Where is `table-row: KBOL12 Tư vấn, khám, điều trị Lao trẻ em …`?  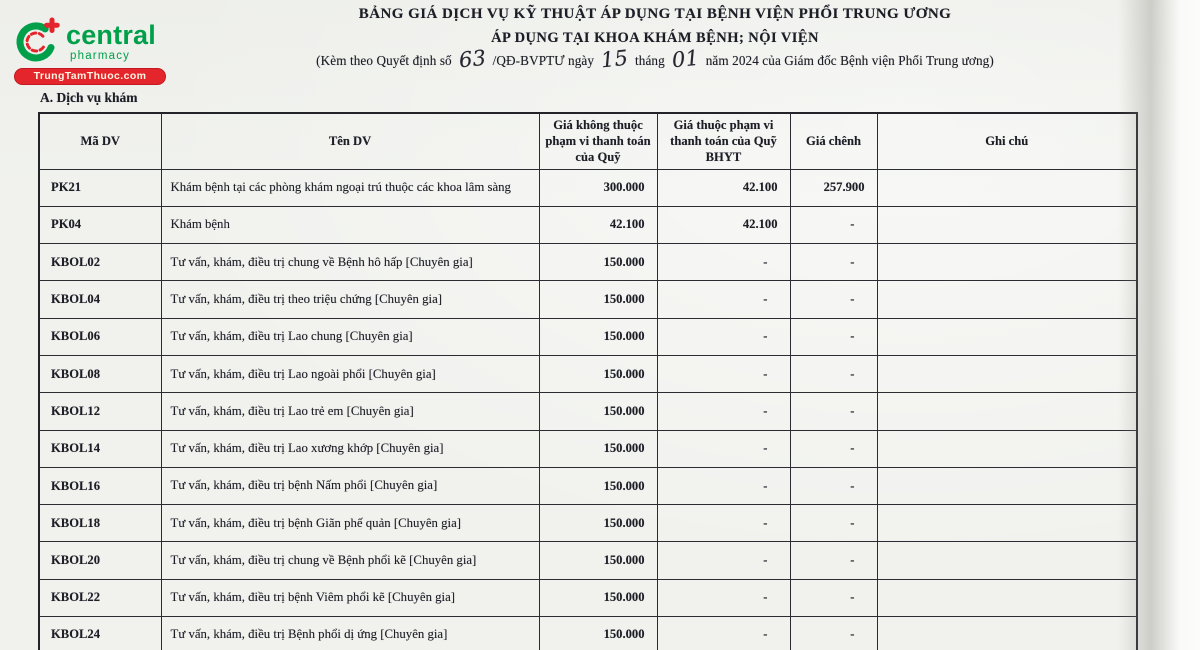
table-row: KBOL12 Tư vấn, khám, điều trị Lao trẻ em … is located at coordinates (588, 411).